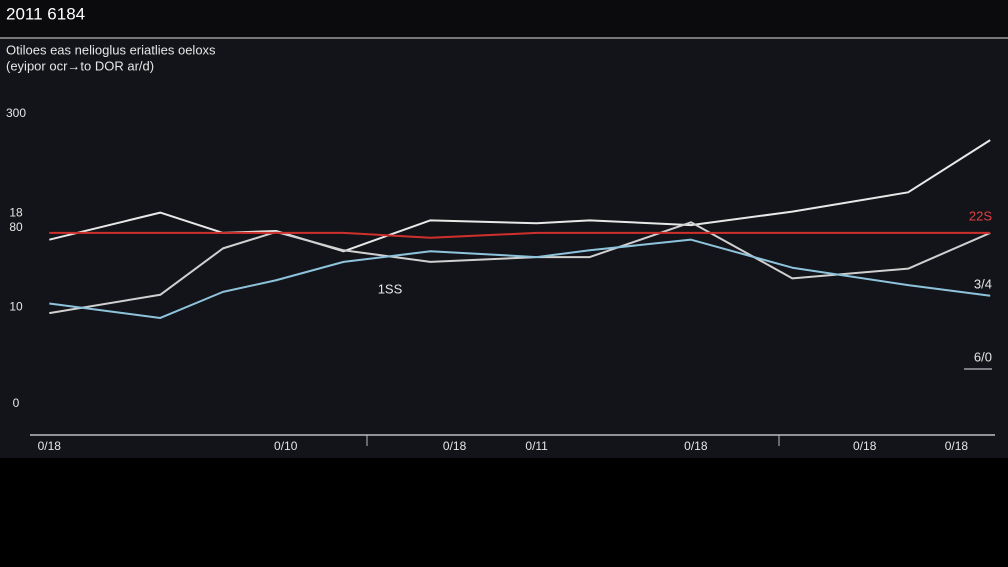  I want to click on y-tick-label: 300, so click(16, 113).